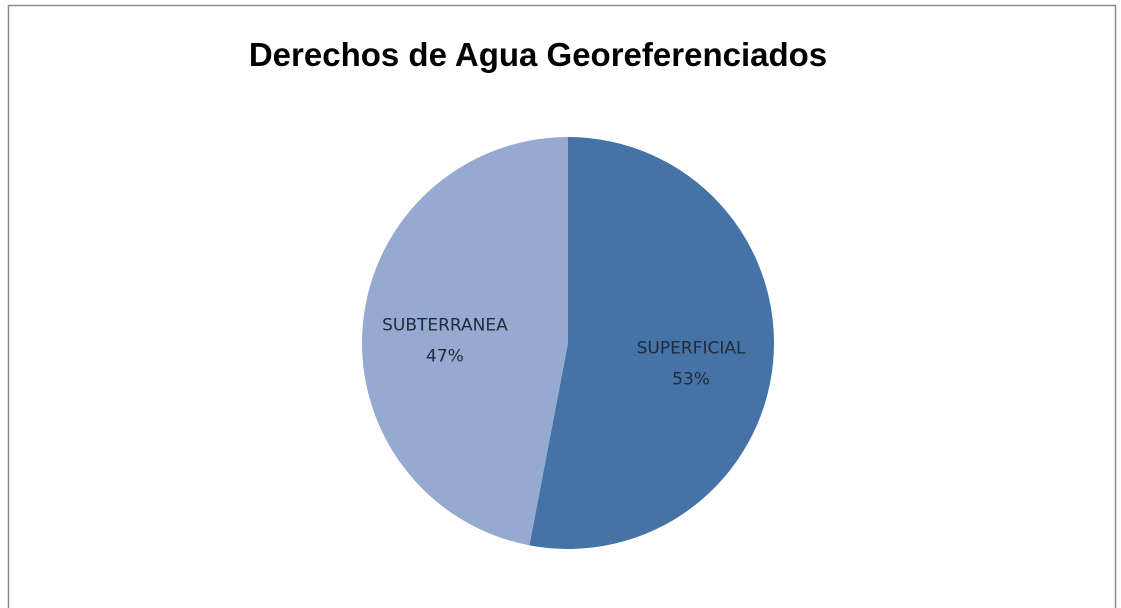 Image resolution: width=1121 pixels, height=608 pixels. I want to click on slice-value-label: 47%, so click(445, 356).